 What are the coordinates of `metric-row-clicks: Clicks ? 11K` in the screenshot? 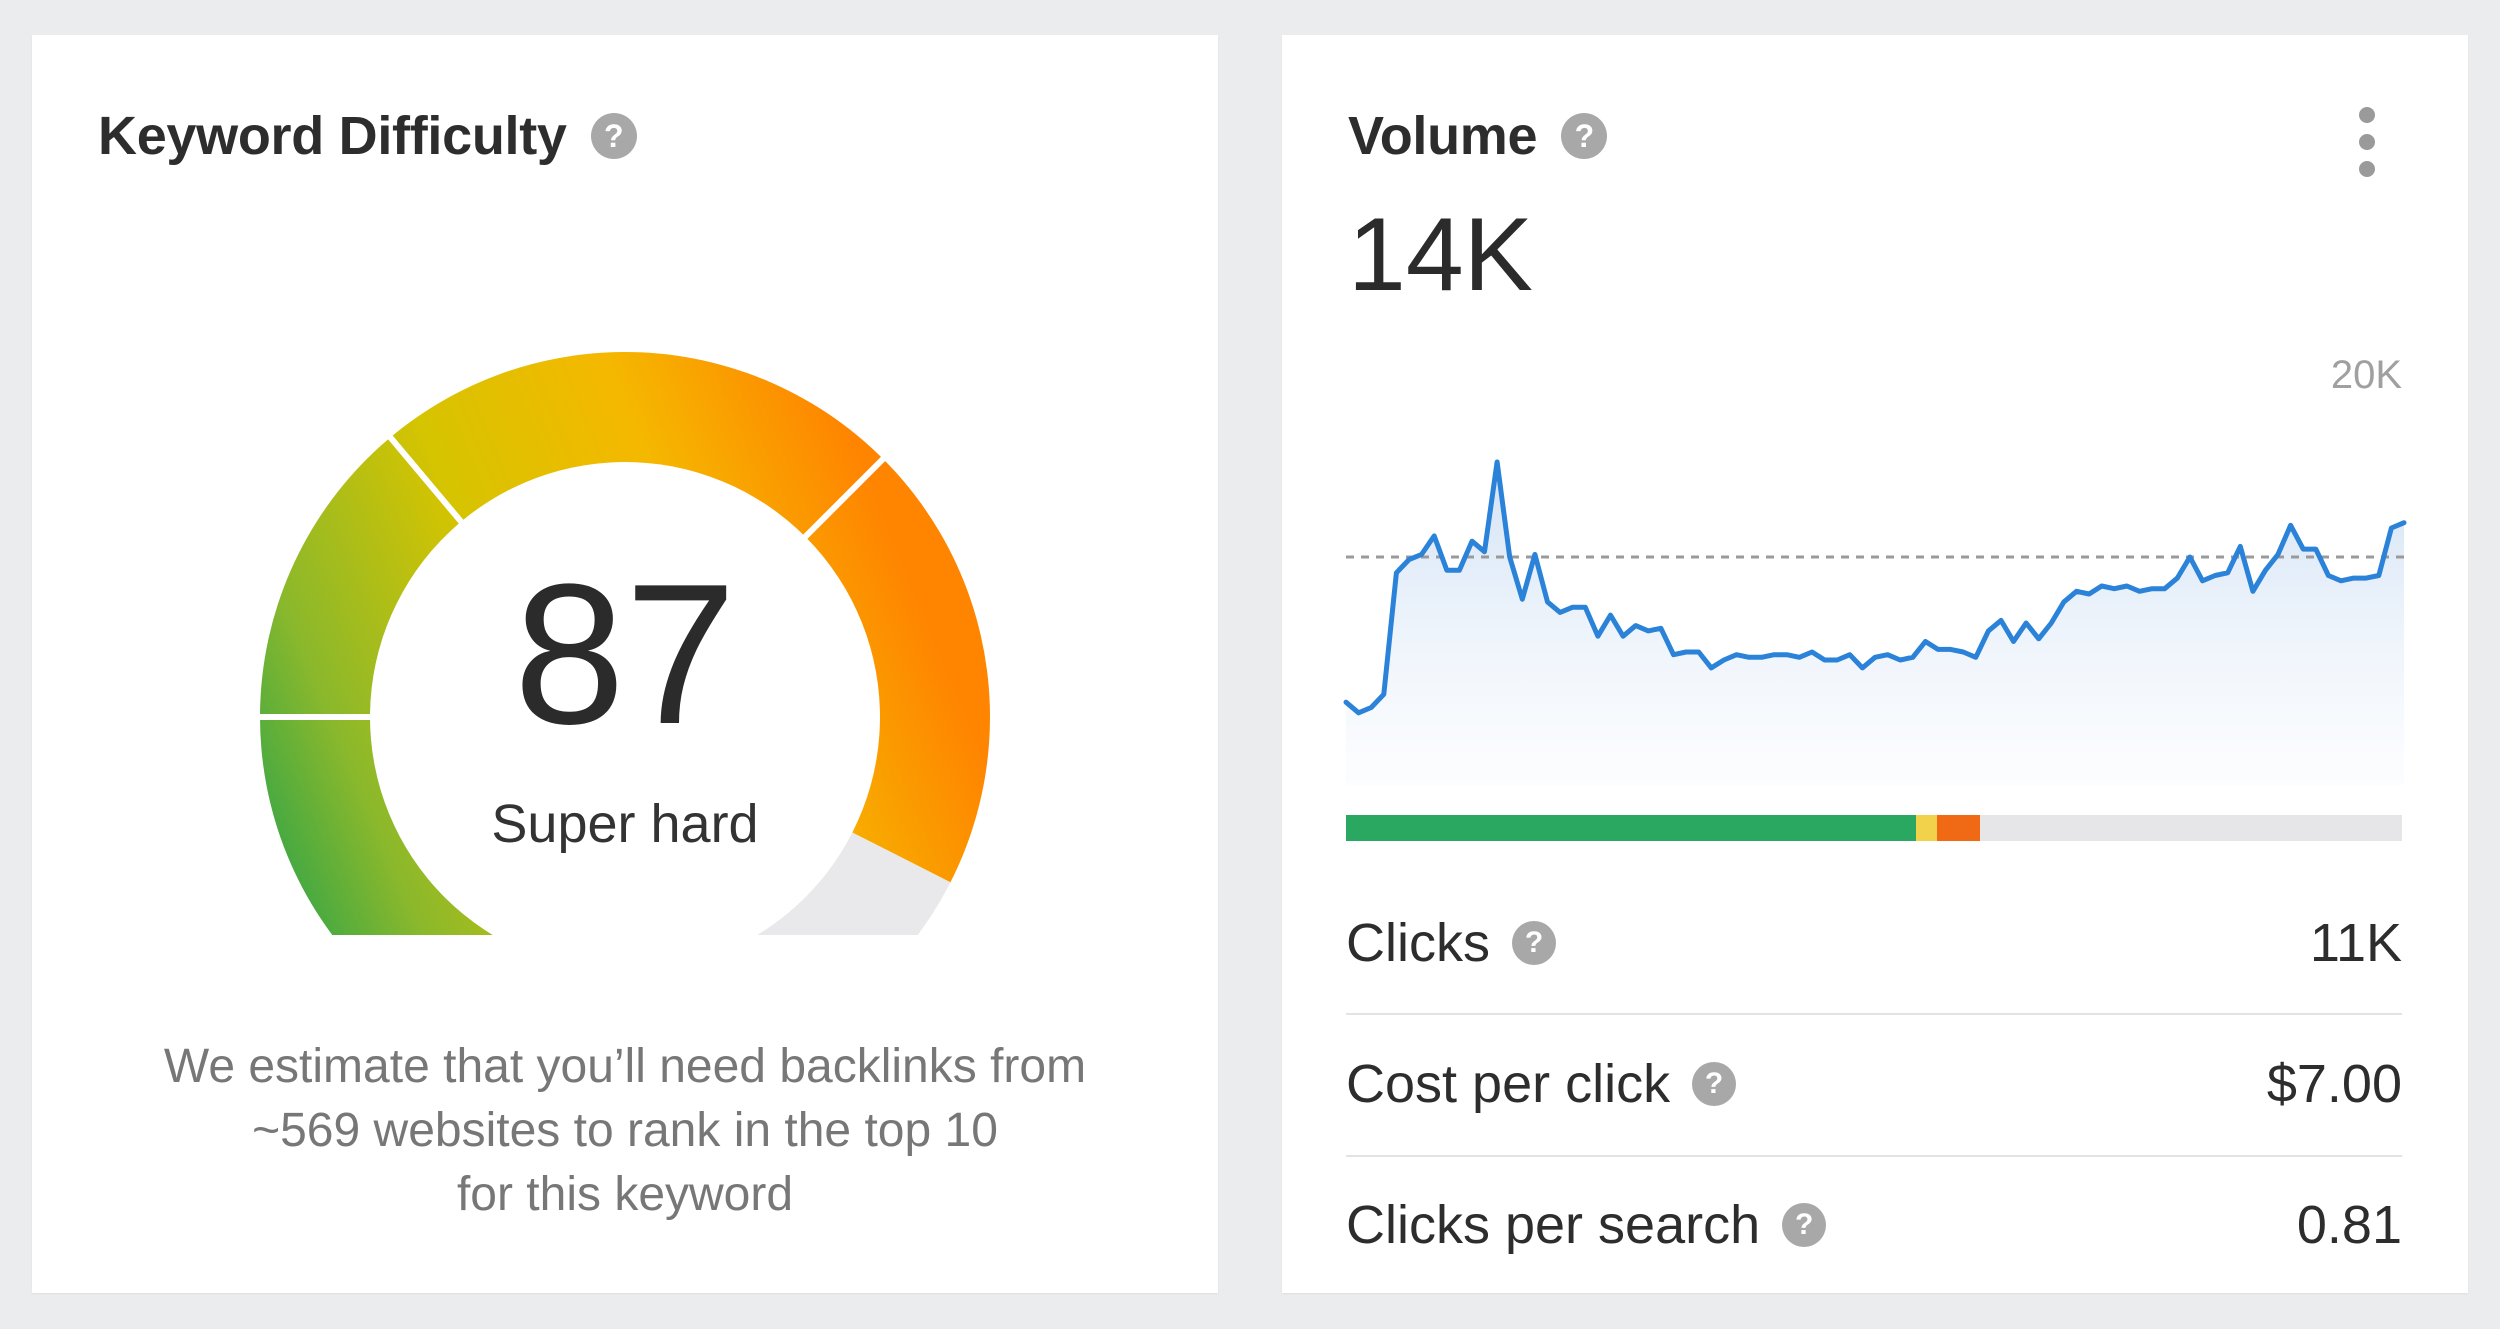 It's located at (1874, 944).